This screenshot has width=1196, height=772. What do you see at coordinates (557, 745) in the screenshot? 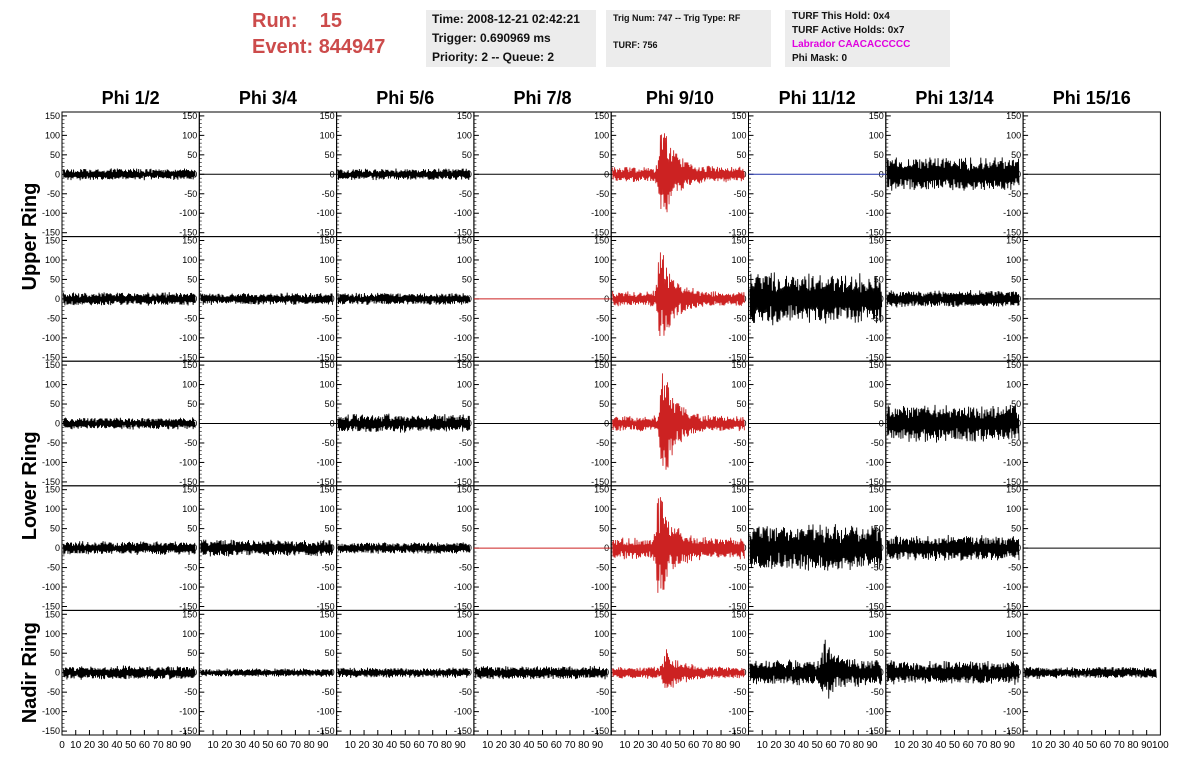
I see `x-tick-label: 60` at bounding box center [557, 745].